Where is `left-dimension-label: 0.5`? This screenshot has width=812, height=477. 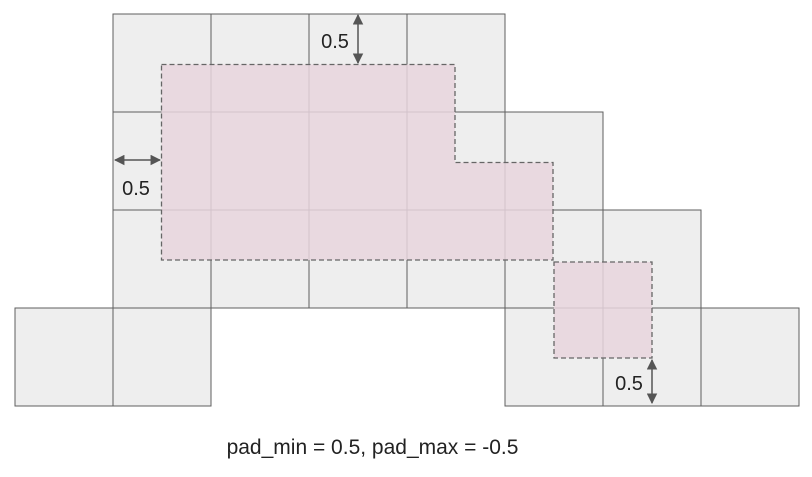 left-dimension-label: 0.5 is located at coordinates (136, 189).